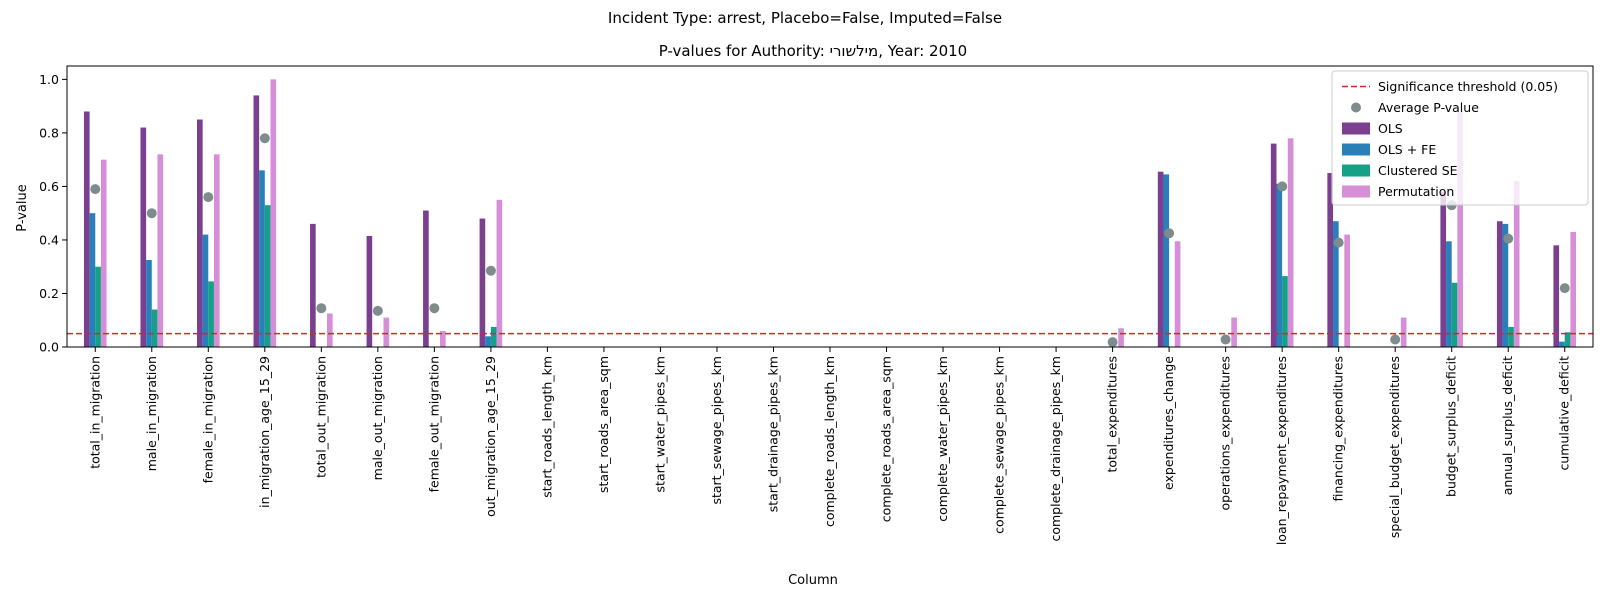 This screenshot has height=604, width=1600. I want to click on x-tick-label: start_drainage_pipes_km, so click(772, 434).